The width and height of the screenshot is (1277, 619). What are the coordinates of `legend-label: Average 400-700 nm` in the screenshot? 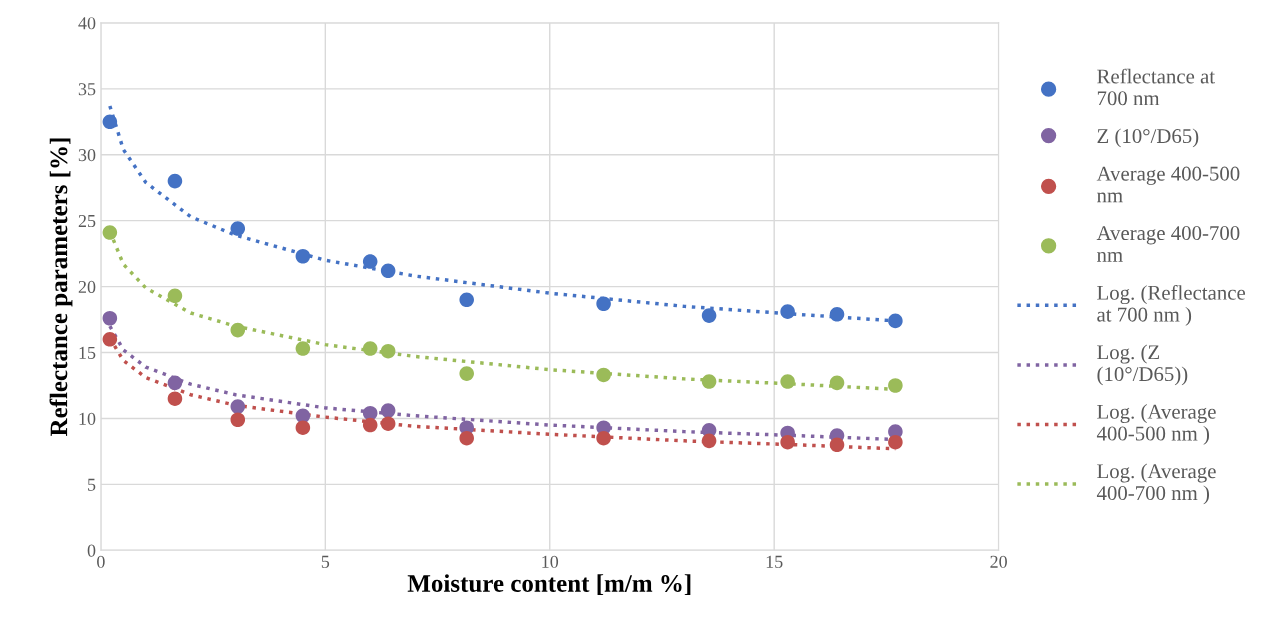 It's located at (1168, 244).